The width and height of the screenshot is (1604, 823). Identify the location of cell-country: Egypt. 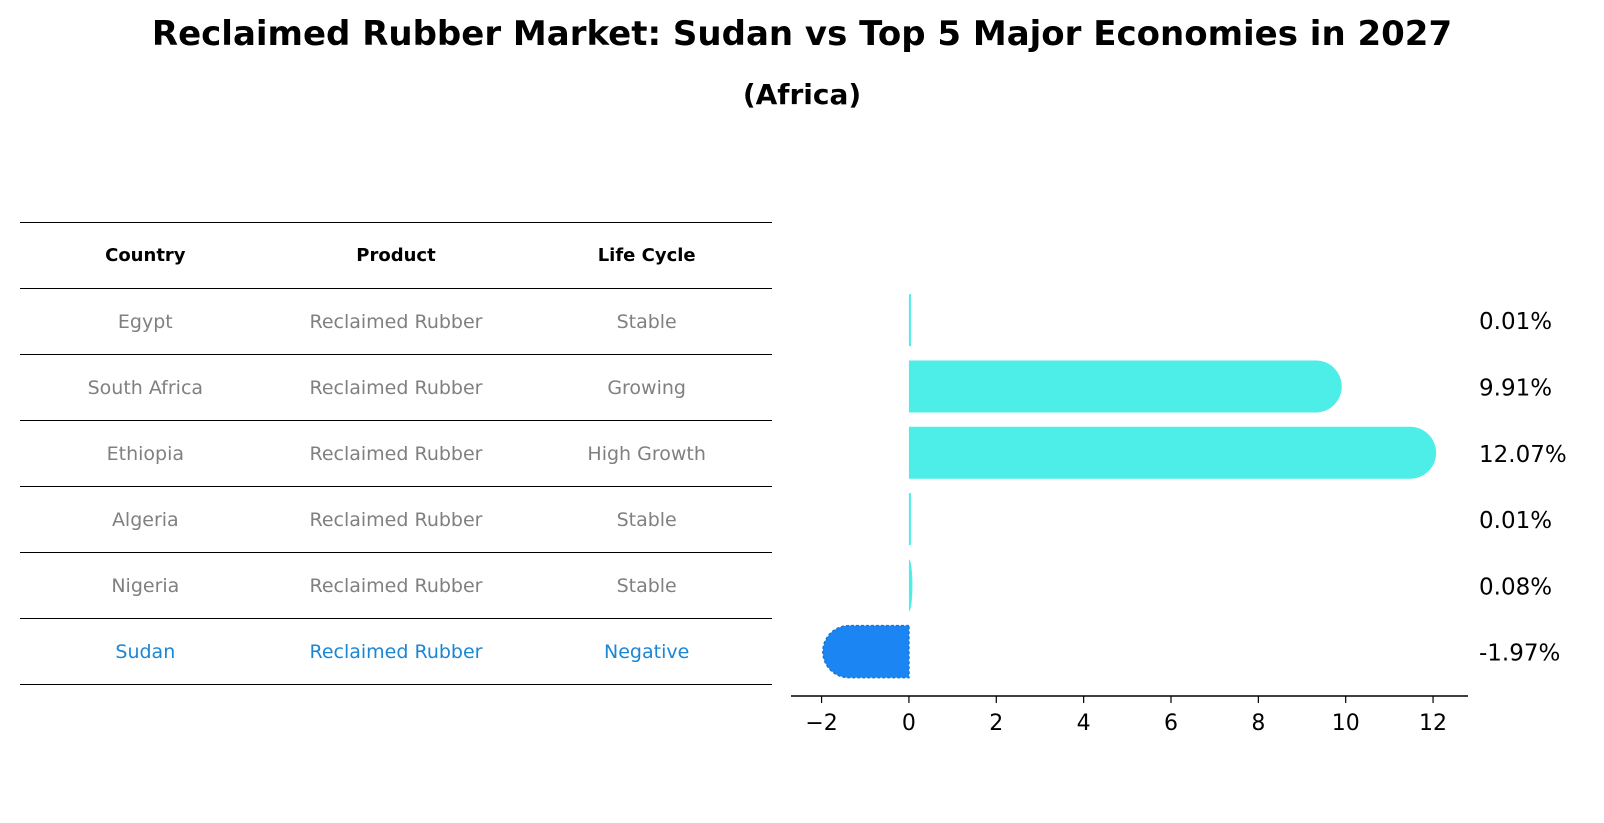
(145, 321).